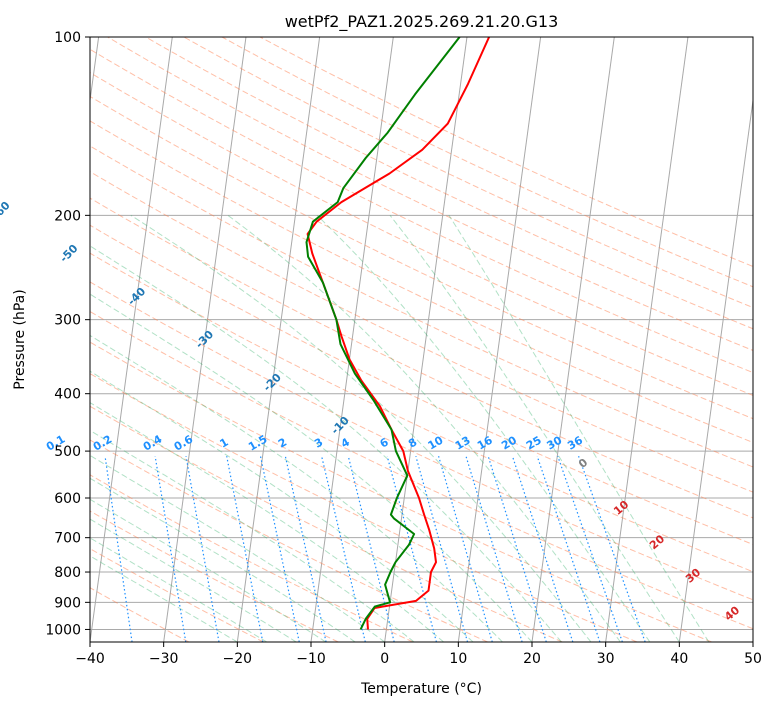 This screenshot has width=775, height=708. Describe the element at coordinates (67, 539) in the screenshot. I see `y-tick-label: 700` at that location.